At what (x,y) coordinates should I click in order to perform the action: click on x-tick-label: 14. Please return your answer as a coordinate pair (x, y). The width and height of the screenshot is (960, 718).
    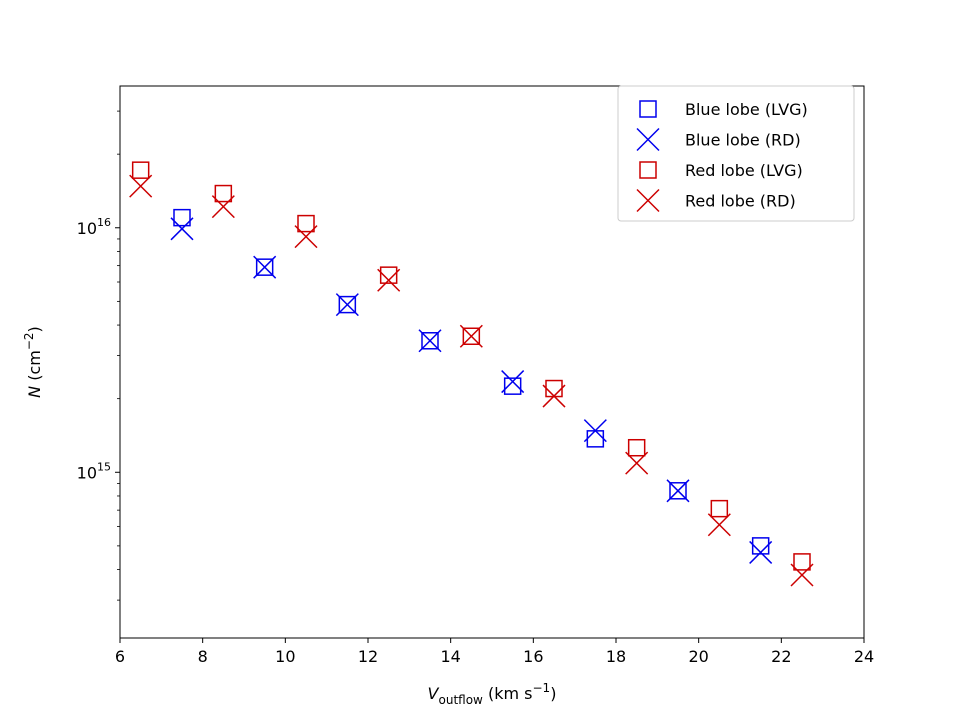
    Looking at the image, I should click on (450, 656).